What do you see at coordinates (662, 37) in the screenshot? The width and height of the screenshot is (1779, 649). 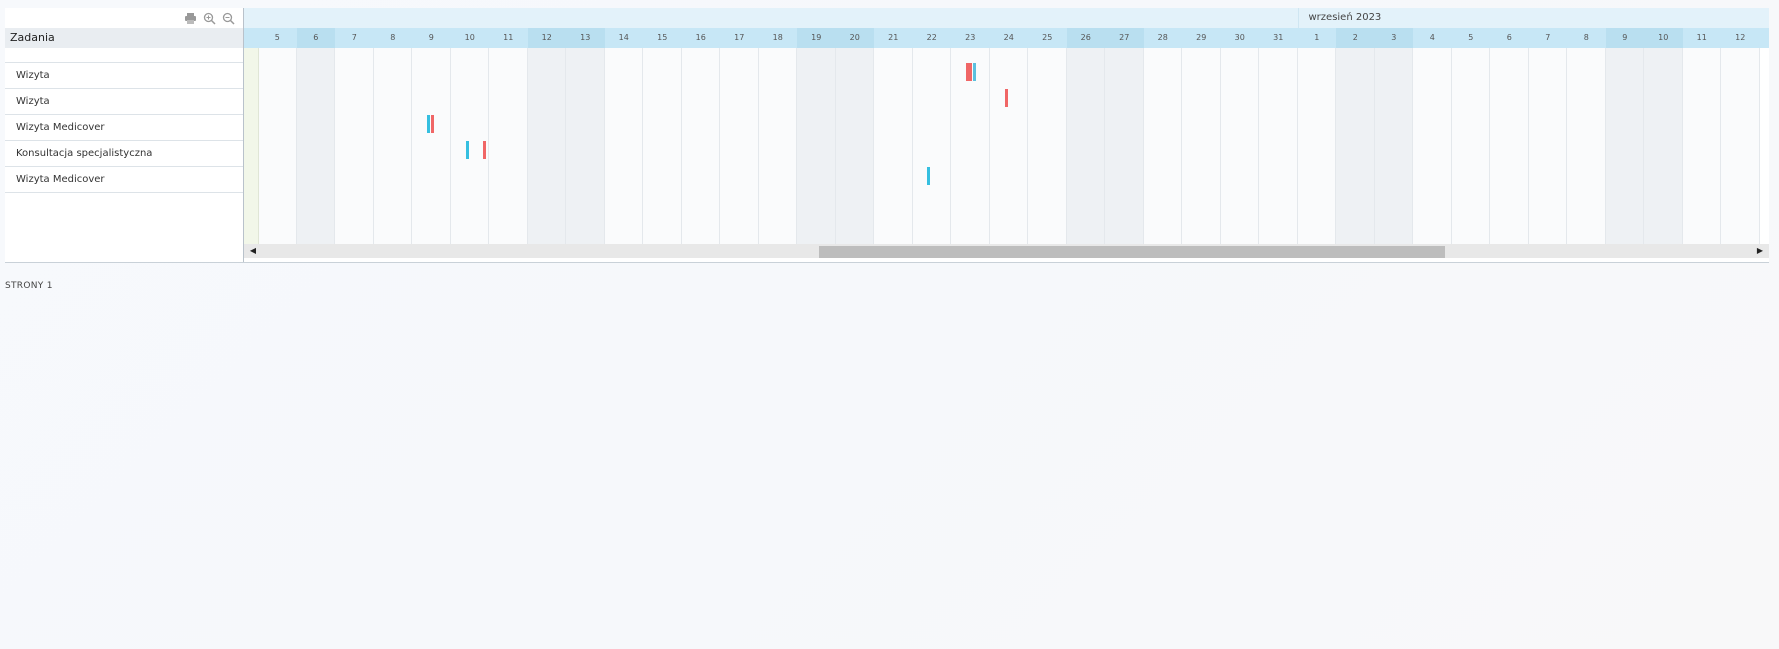 I see `day-label: 15` at bounding box center [662, 37].